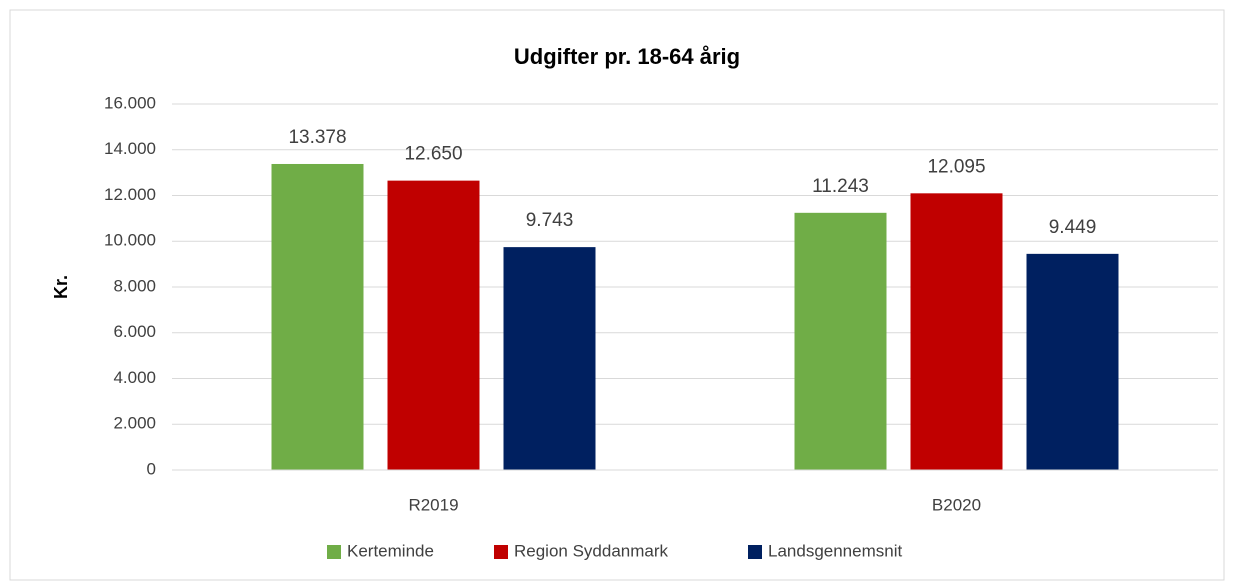 This screenshot has width=1234, height=585. I want to click on x-tick-label: R2019, so click(433, 504).